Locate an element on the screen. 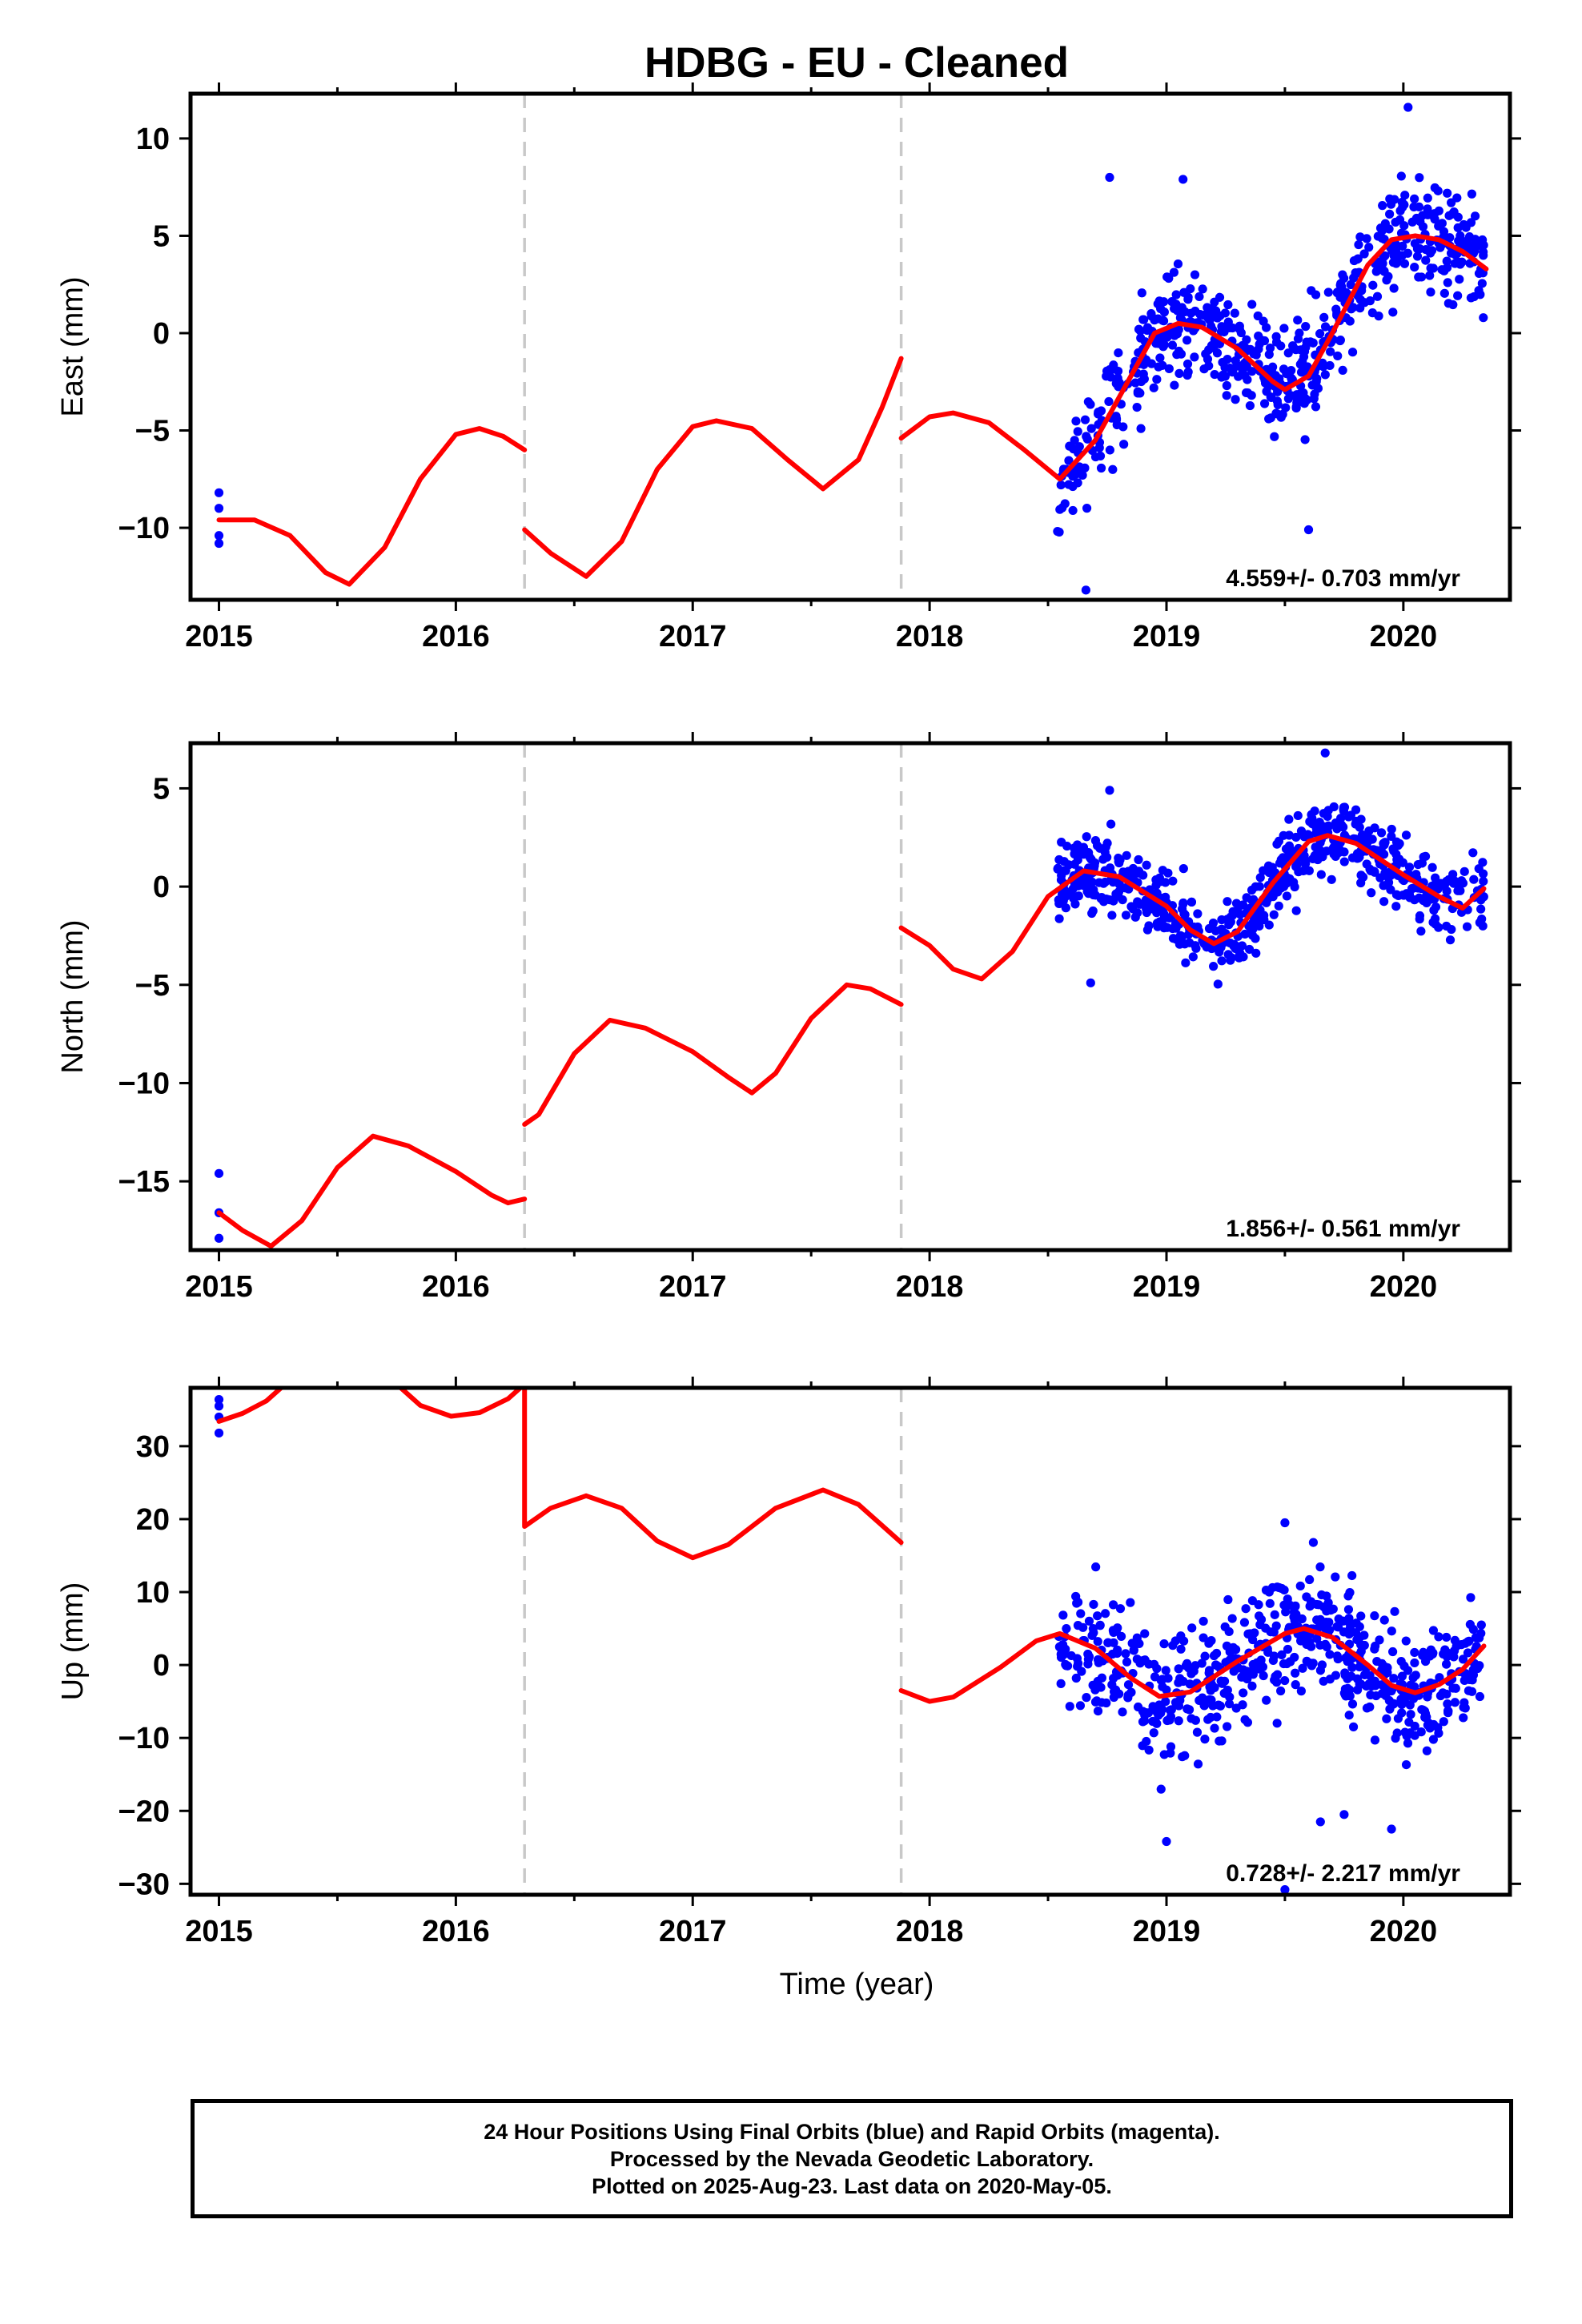  y-tick-label: −5 is located at coordinates (152, 431).